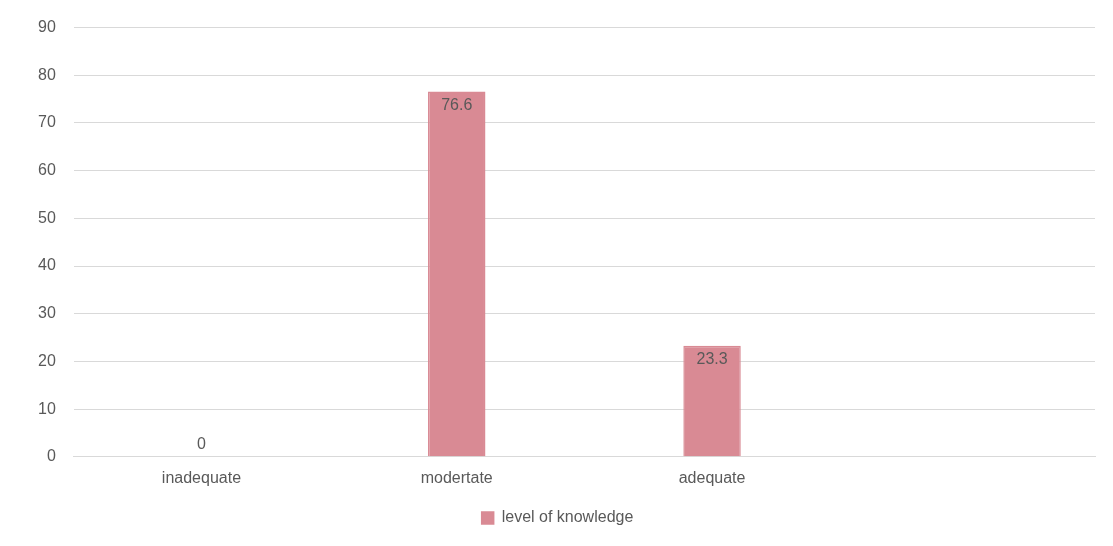  I want to click on y-tick-label: 10, so click(47, 408).